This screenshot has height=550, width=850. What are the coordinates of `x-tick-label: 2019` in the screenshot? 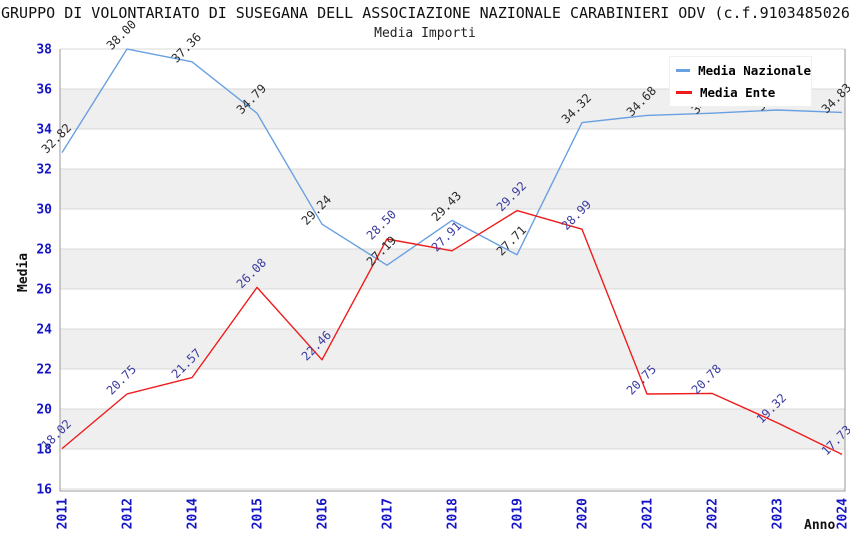 It's located at (518, 513).